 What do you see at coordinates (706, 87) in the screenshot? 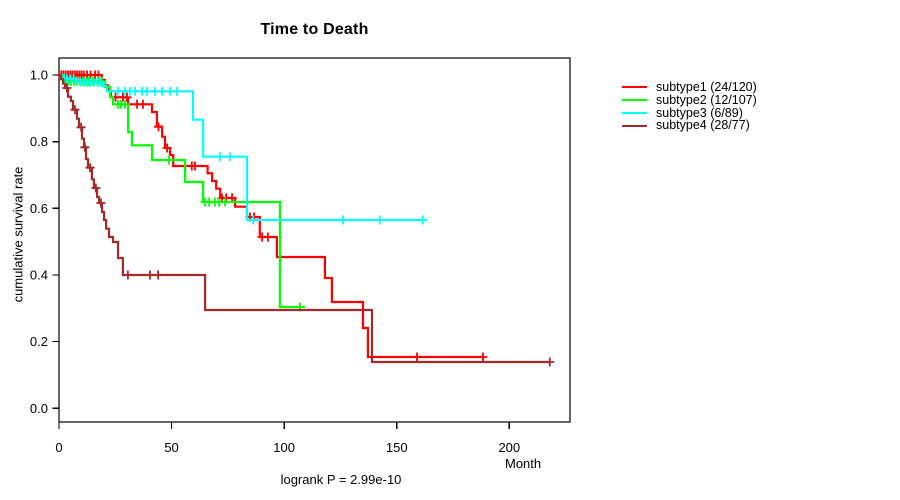
I see `legend-label: subtype1 (24/120)` at bounding box center [706, 87].